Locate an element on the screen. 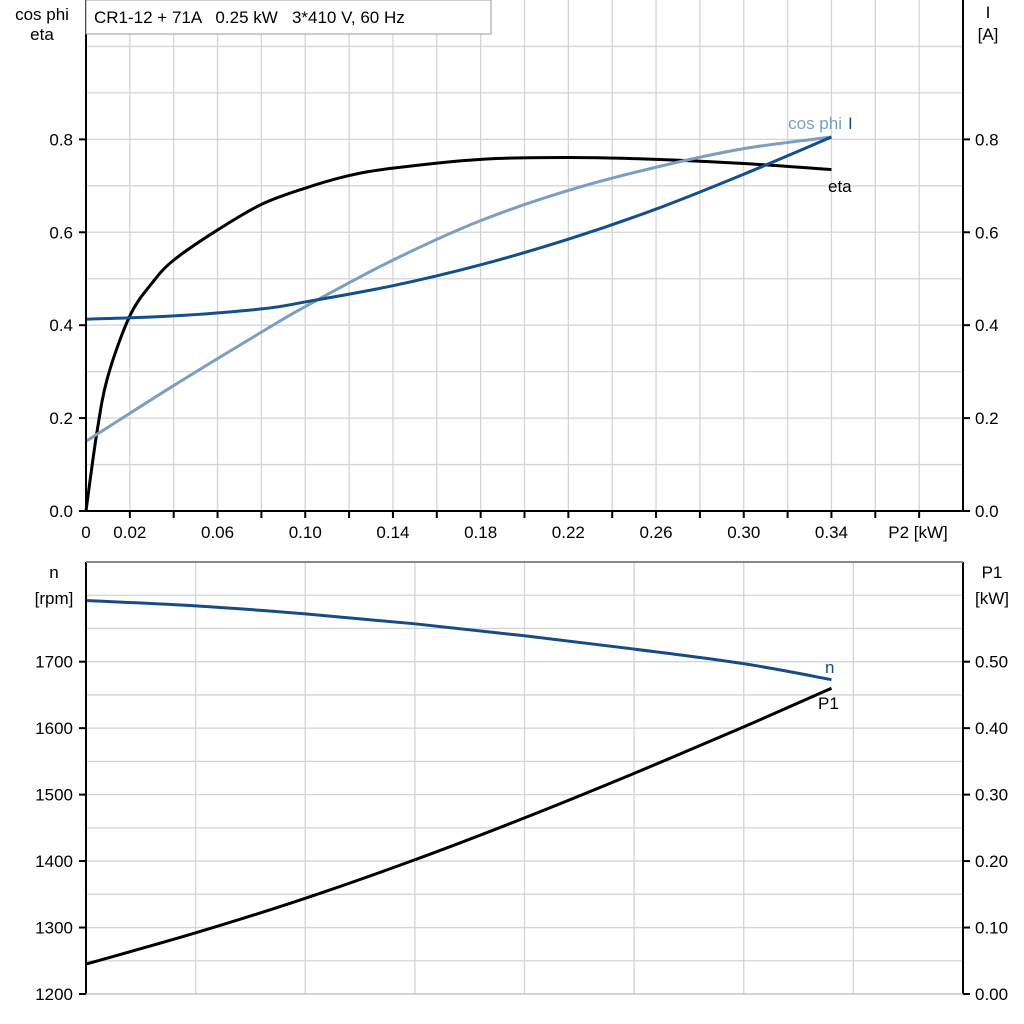 This screenshot has width=1024, height=1024. y-tick-label-right: 0.10 is located at coordinates (991, 928).